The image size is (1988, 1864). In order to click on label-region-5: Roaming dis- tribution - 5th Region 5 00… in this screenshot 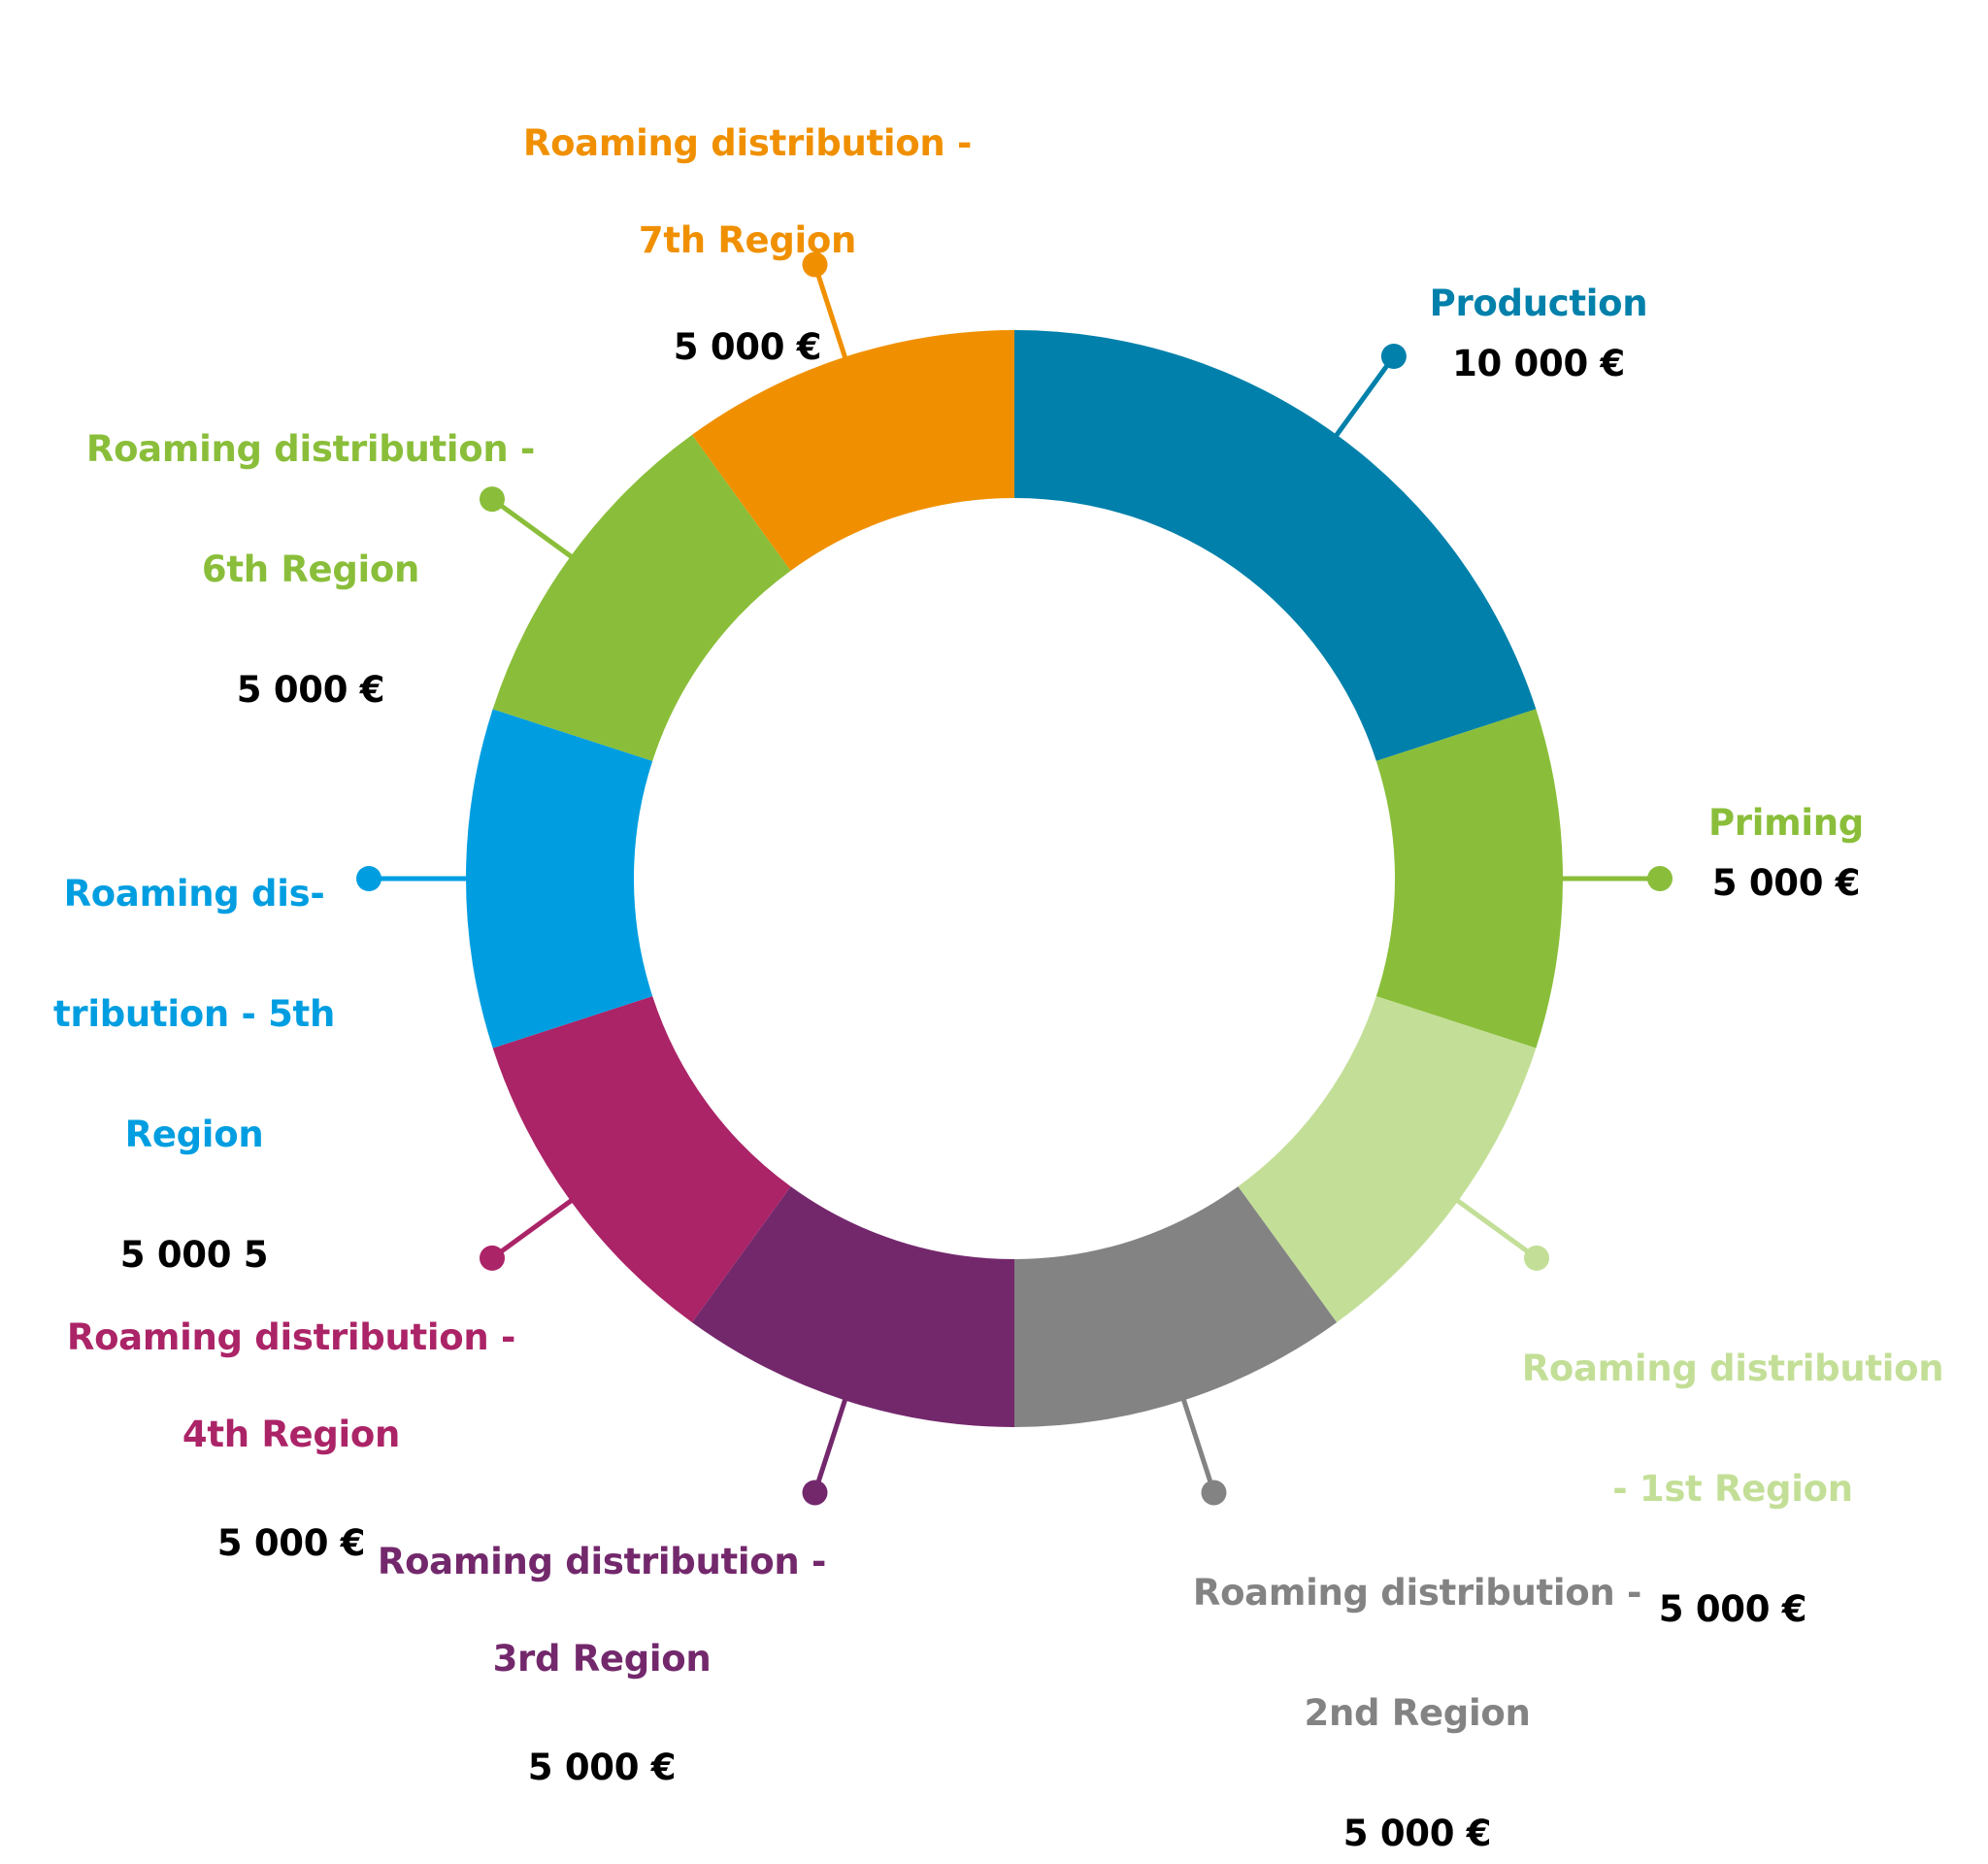, I will do `click(194, 1044)`.